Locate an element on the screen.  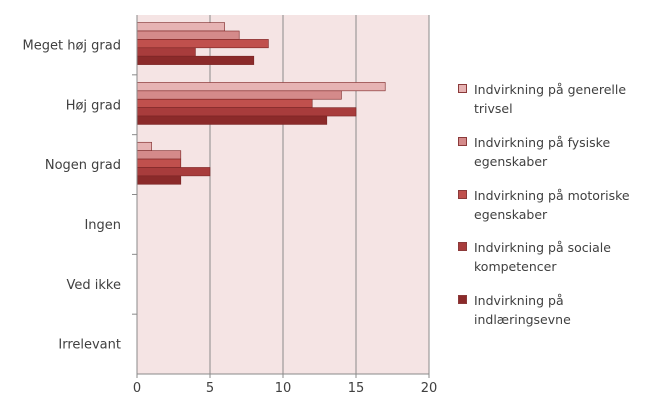
x-tick-label: 5 is located at coordinates (210, 388).